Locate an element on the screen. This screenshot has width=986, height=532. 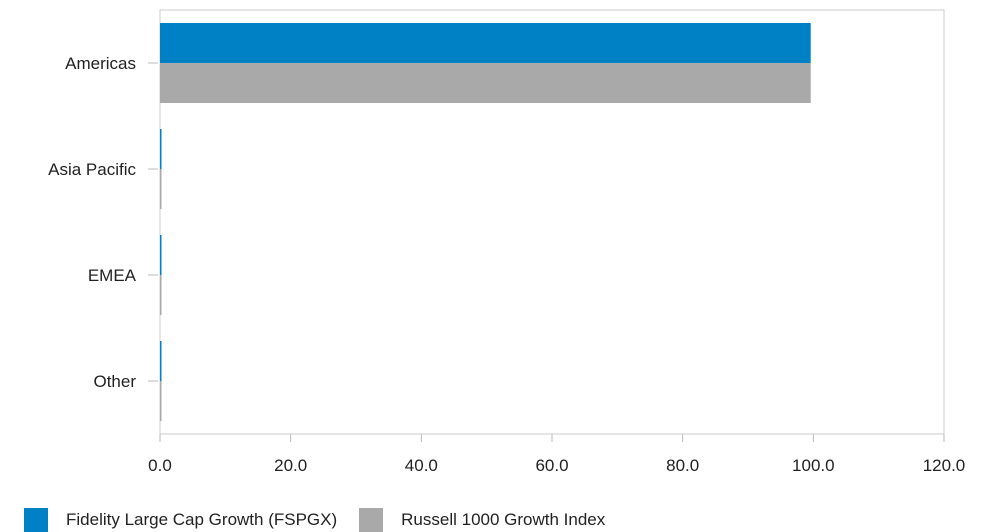
category-label: Other is located at coordinates (114, 381).